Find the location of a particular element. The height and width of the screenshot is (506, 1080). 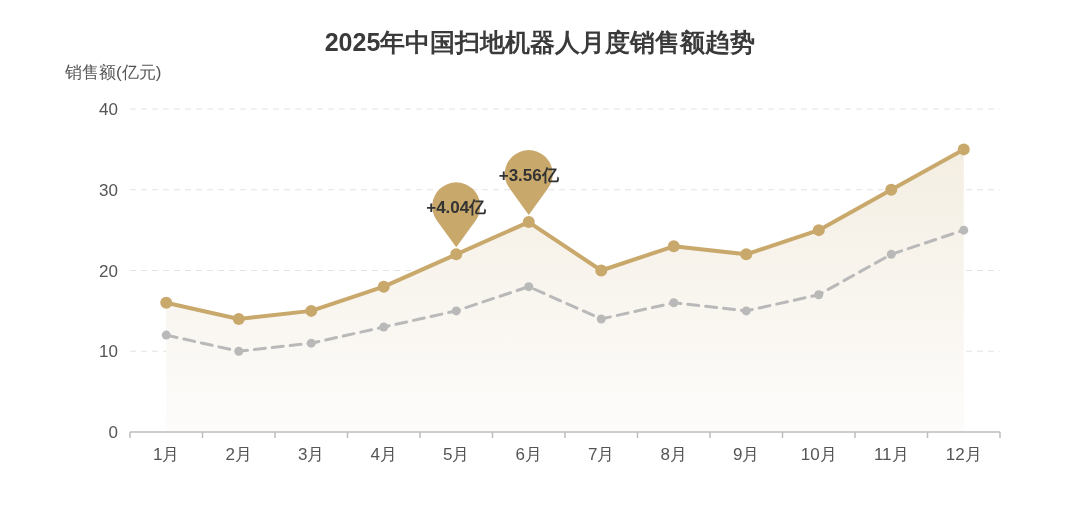

x-tick-label: 5月 is located at coordinates (456, 454).